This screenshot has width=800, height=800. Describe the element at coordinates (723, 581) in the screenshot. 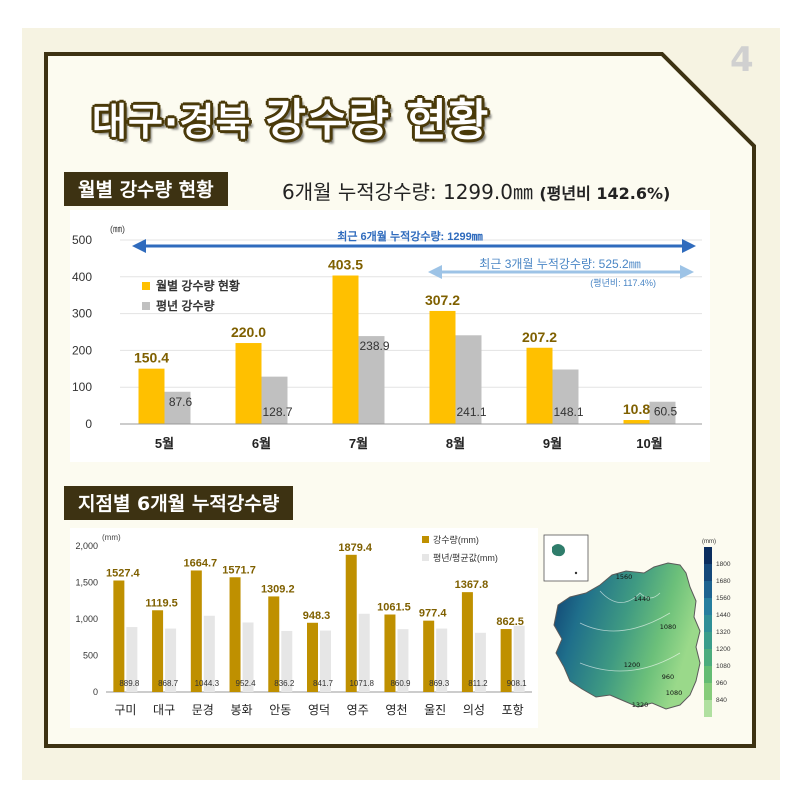

I see `map-legend-tick: 1680` at that location.